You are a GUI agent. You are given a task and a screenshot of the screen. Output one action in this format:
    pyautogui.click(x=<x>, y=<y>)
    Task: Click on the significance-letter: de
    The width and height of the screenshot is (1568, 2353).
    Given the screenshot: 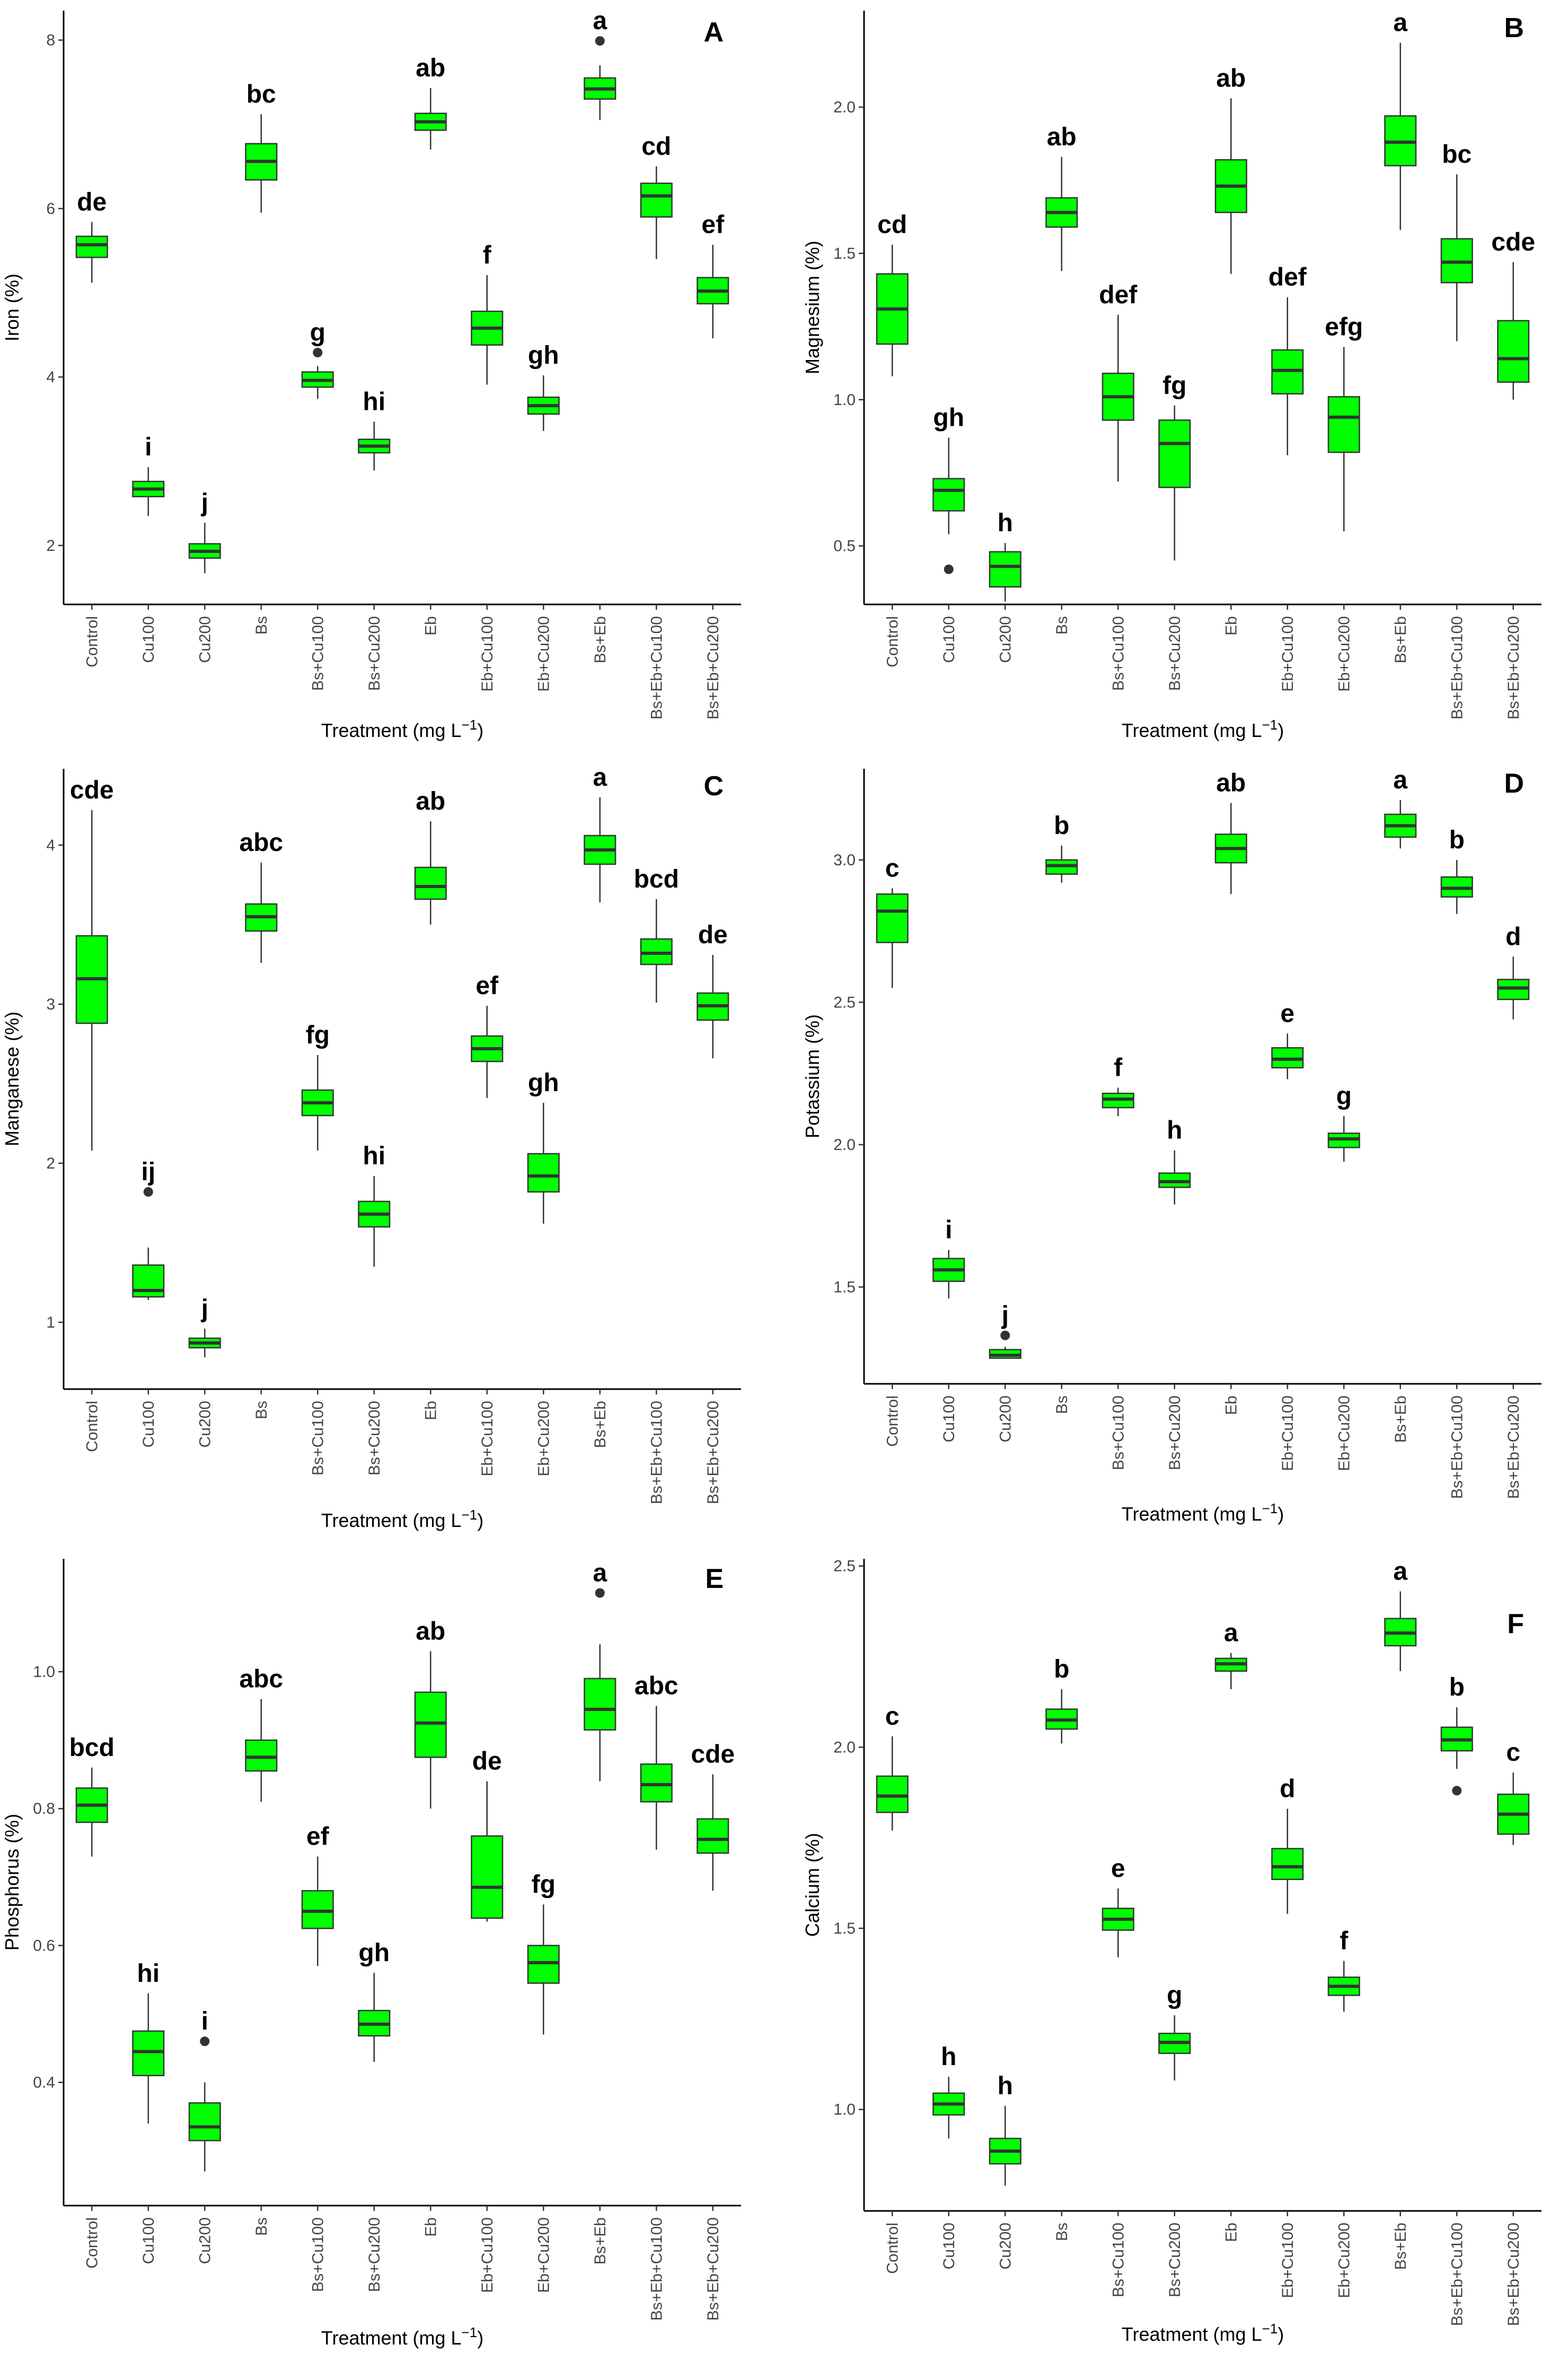 What is the action you would take?
    pyautogui.click(x=487, y=1762)
    